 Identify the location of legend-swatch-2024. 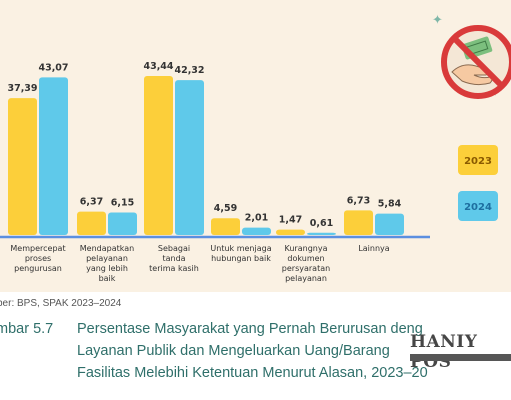
(478, 206).